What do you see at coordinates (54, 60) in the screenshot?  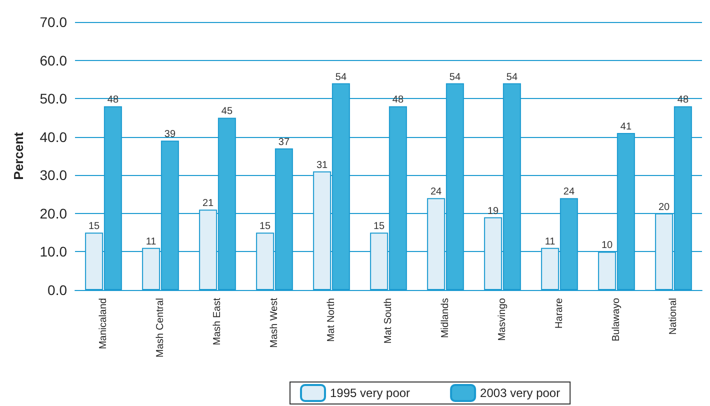 I see `y-tick-label: 60.0` at bounding box center [54, 60].